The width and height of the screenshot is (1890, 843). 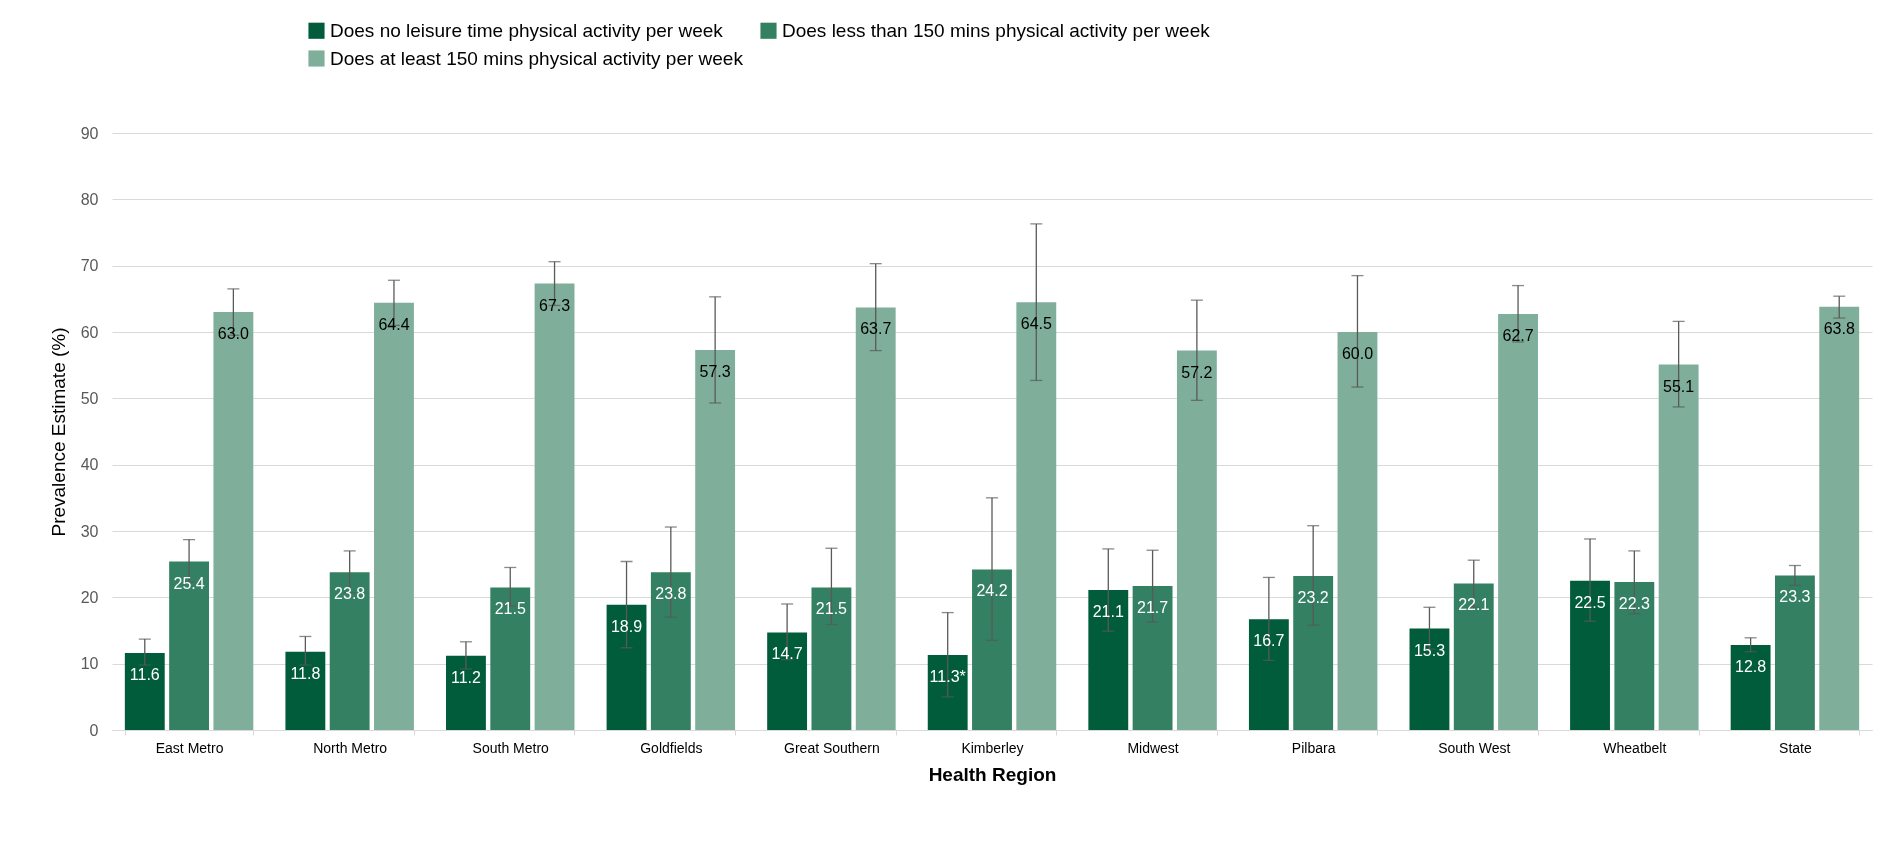 What do you see at coordinates (1357, 353) in the screenshot?
I see `data-label: 60.0` at bounding box center [1357, 353].